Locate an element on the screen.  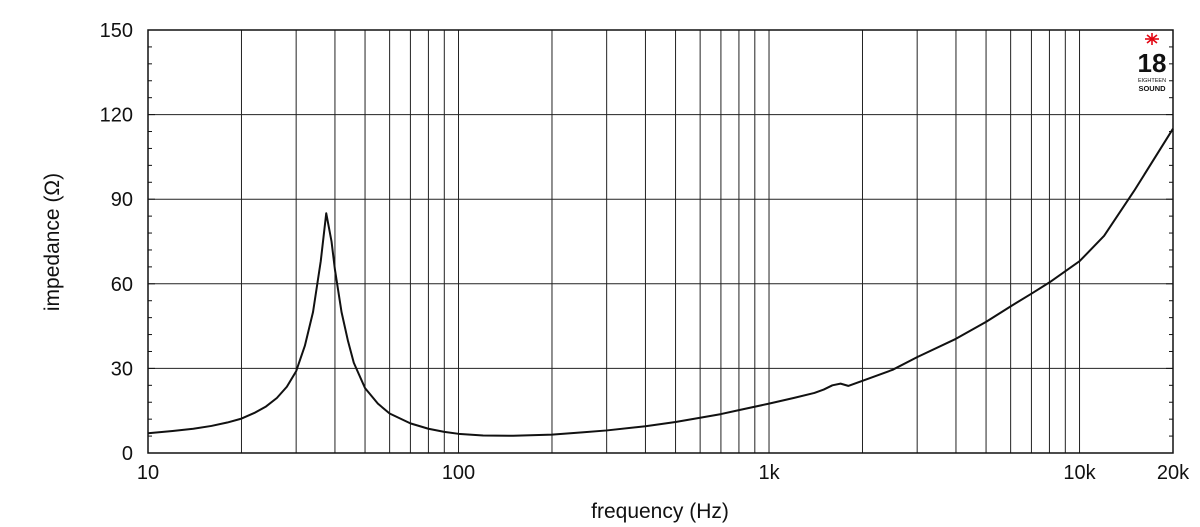
star-icon is located at coordinates (1152, 39).